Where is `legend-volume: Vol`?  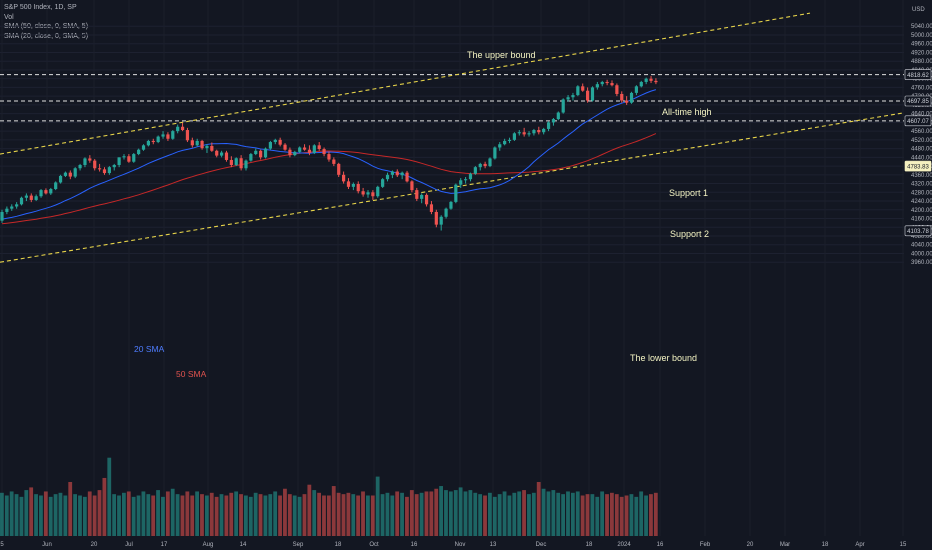 legend-volume: Vol is located at coordinates (9, 17).